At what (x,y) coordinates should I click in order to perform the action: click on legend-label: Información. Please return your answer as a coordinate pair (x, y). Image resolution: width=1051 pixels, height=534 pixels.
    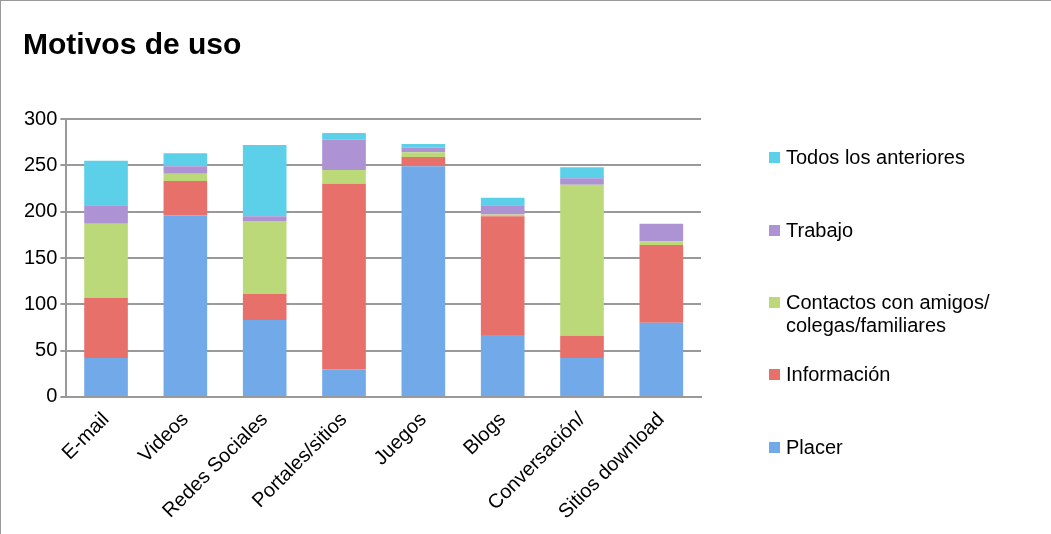
    Looking at the image, I should click on (839, 374).